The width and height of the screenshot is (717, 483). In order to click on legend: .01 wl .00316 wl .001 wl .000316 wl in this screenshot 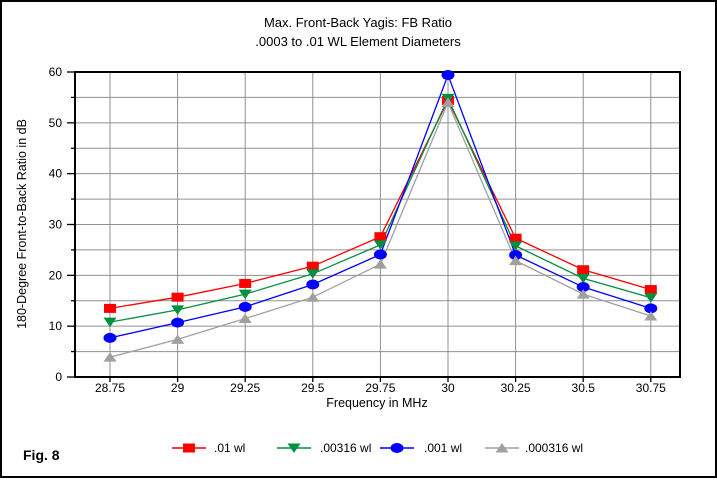, I will do `click(377, 448)`.